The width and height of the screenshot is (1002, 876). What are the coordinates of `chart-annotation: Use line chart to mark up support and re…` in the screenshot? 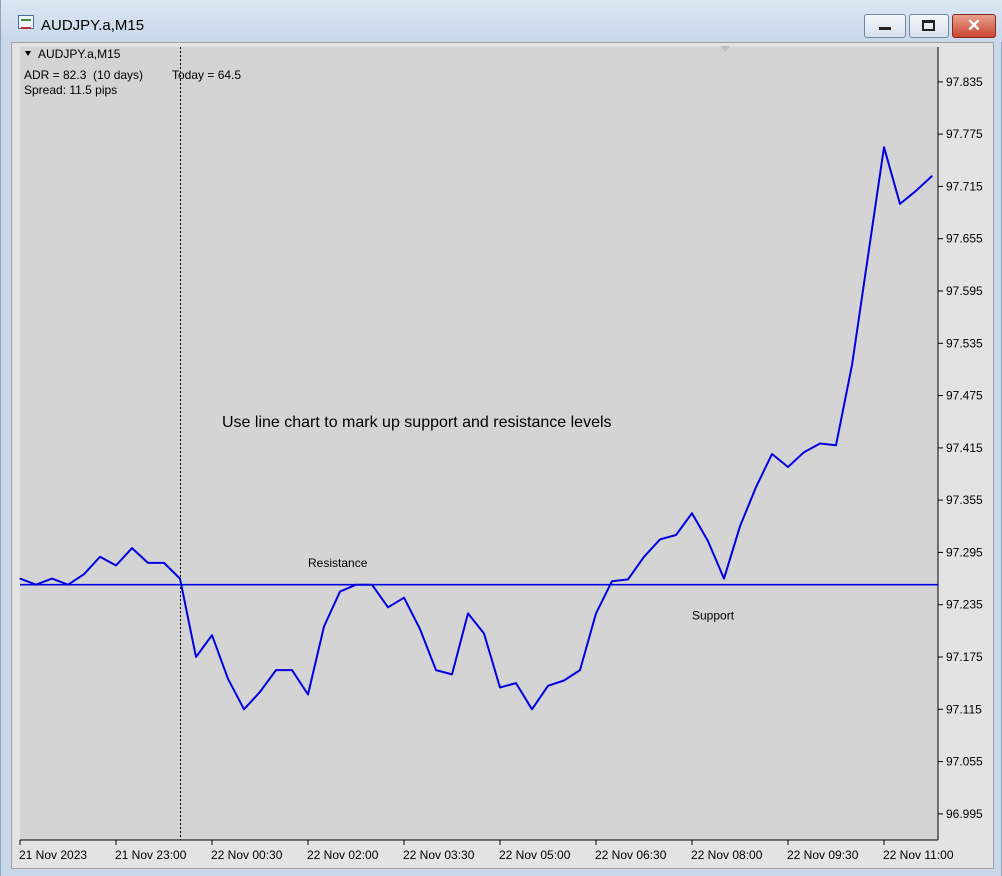 It's located at (417, 422).